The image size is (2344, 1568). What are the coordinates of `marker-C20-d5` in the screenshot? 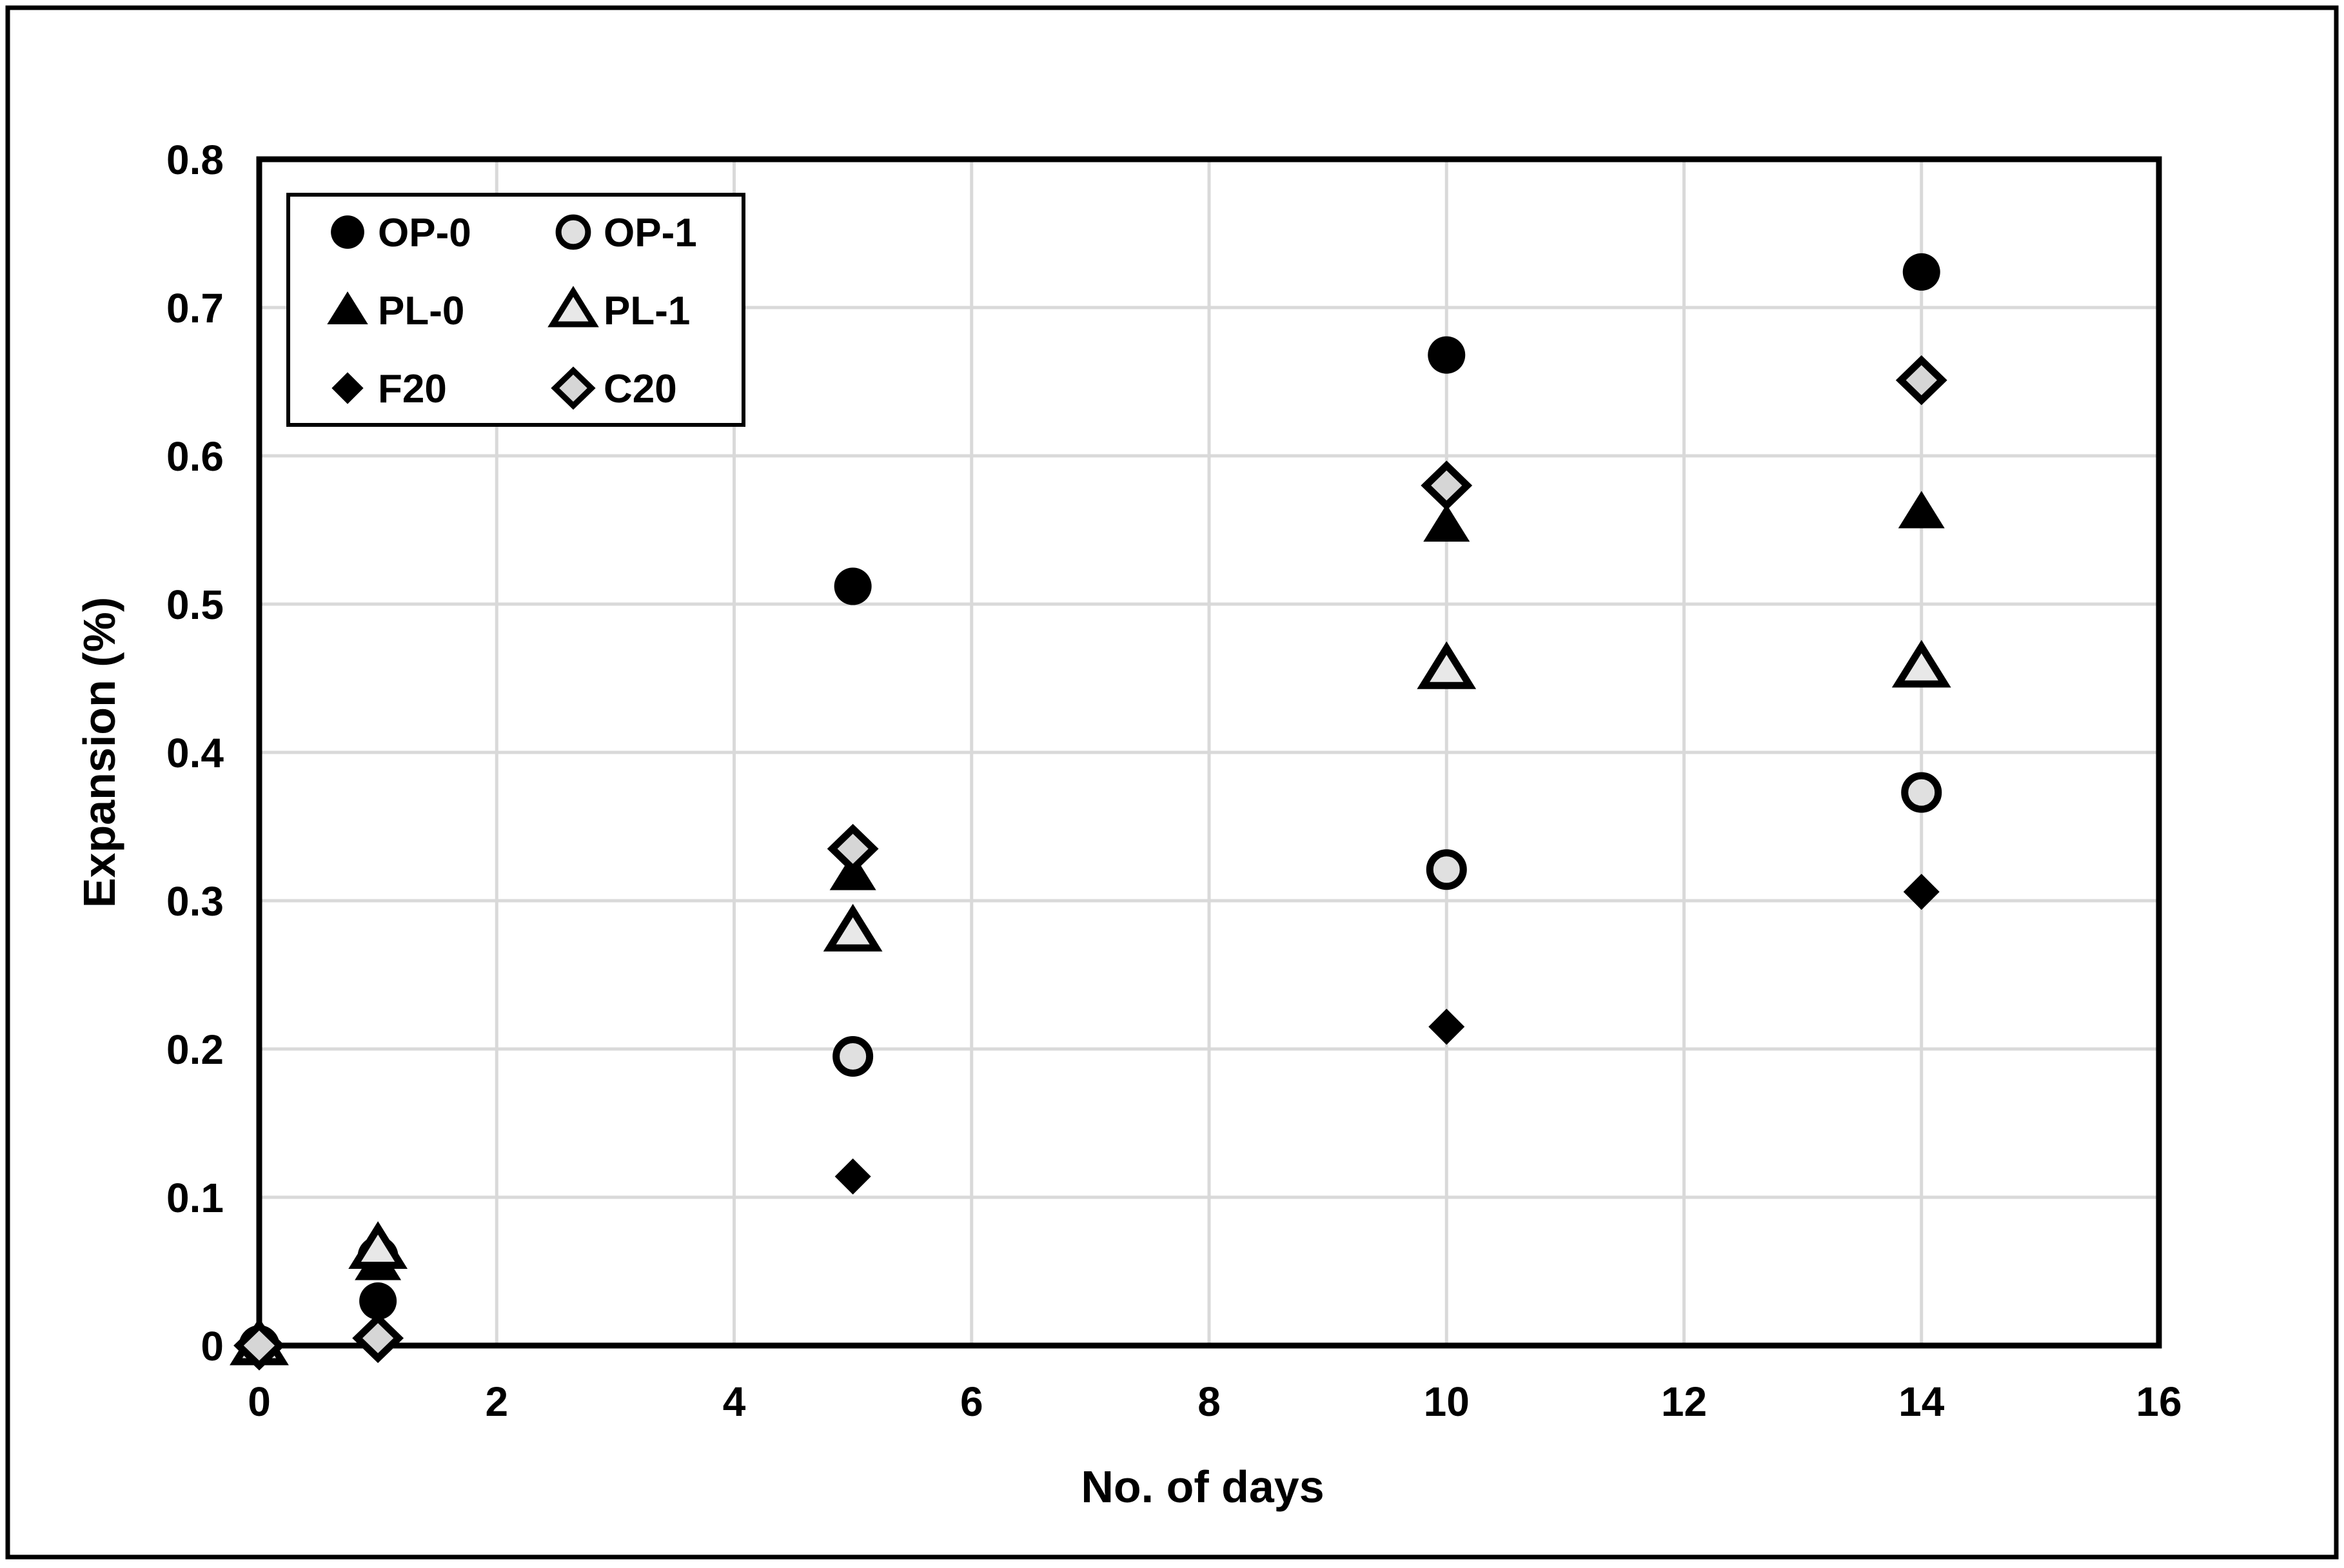 It's located at (853, 848).